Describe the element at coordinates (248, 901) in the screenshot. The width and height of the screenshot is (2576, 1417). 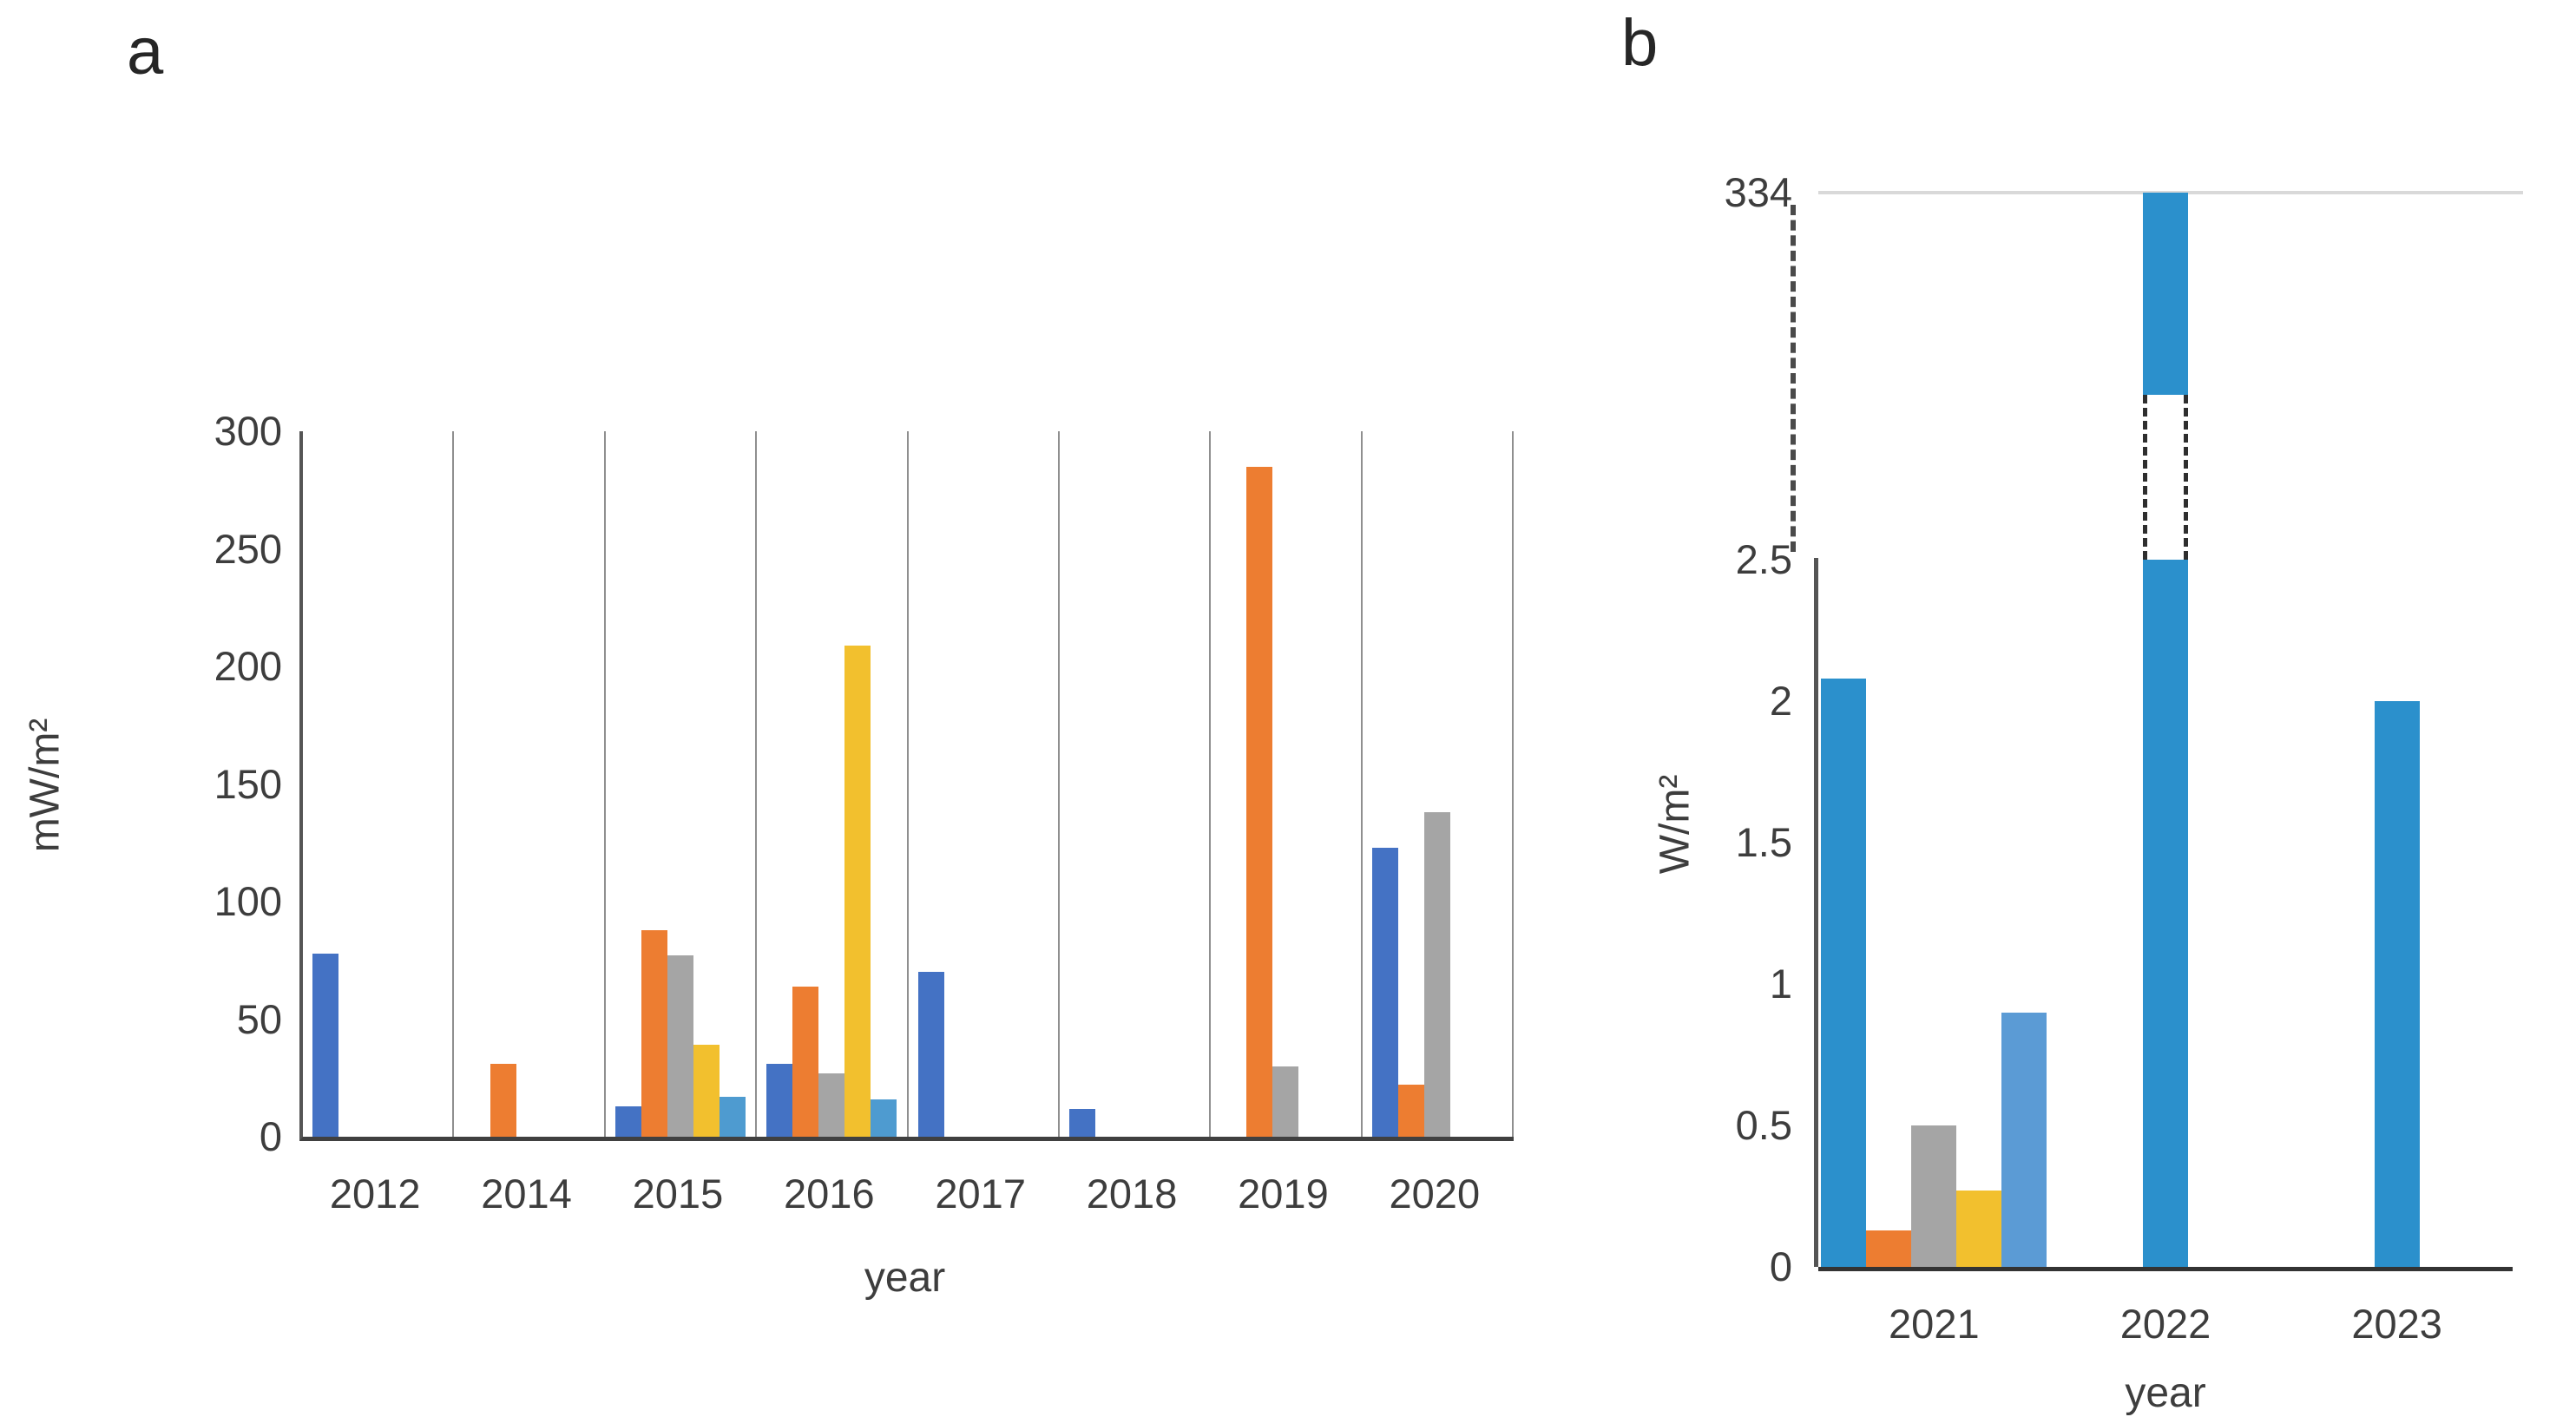
I see `chart-a-y-tick-100: 100` at that location.